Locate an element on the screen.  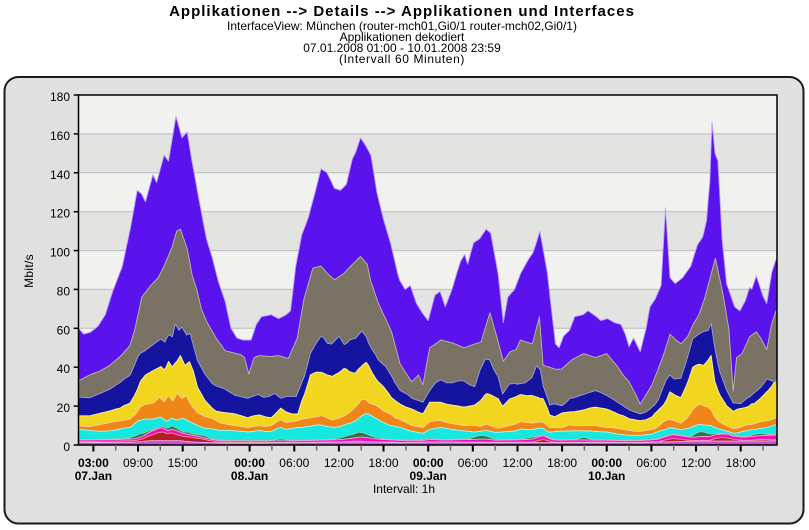
svg-text: 09.Jan is located at coordinates (428, 476).